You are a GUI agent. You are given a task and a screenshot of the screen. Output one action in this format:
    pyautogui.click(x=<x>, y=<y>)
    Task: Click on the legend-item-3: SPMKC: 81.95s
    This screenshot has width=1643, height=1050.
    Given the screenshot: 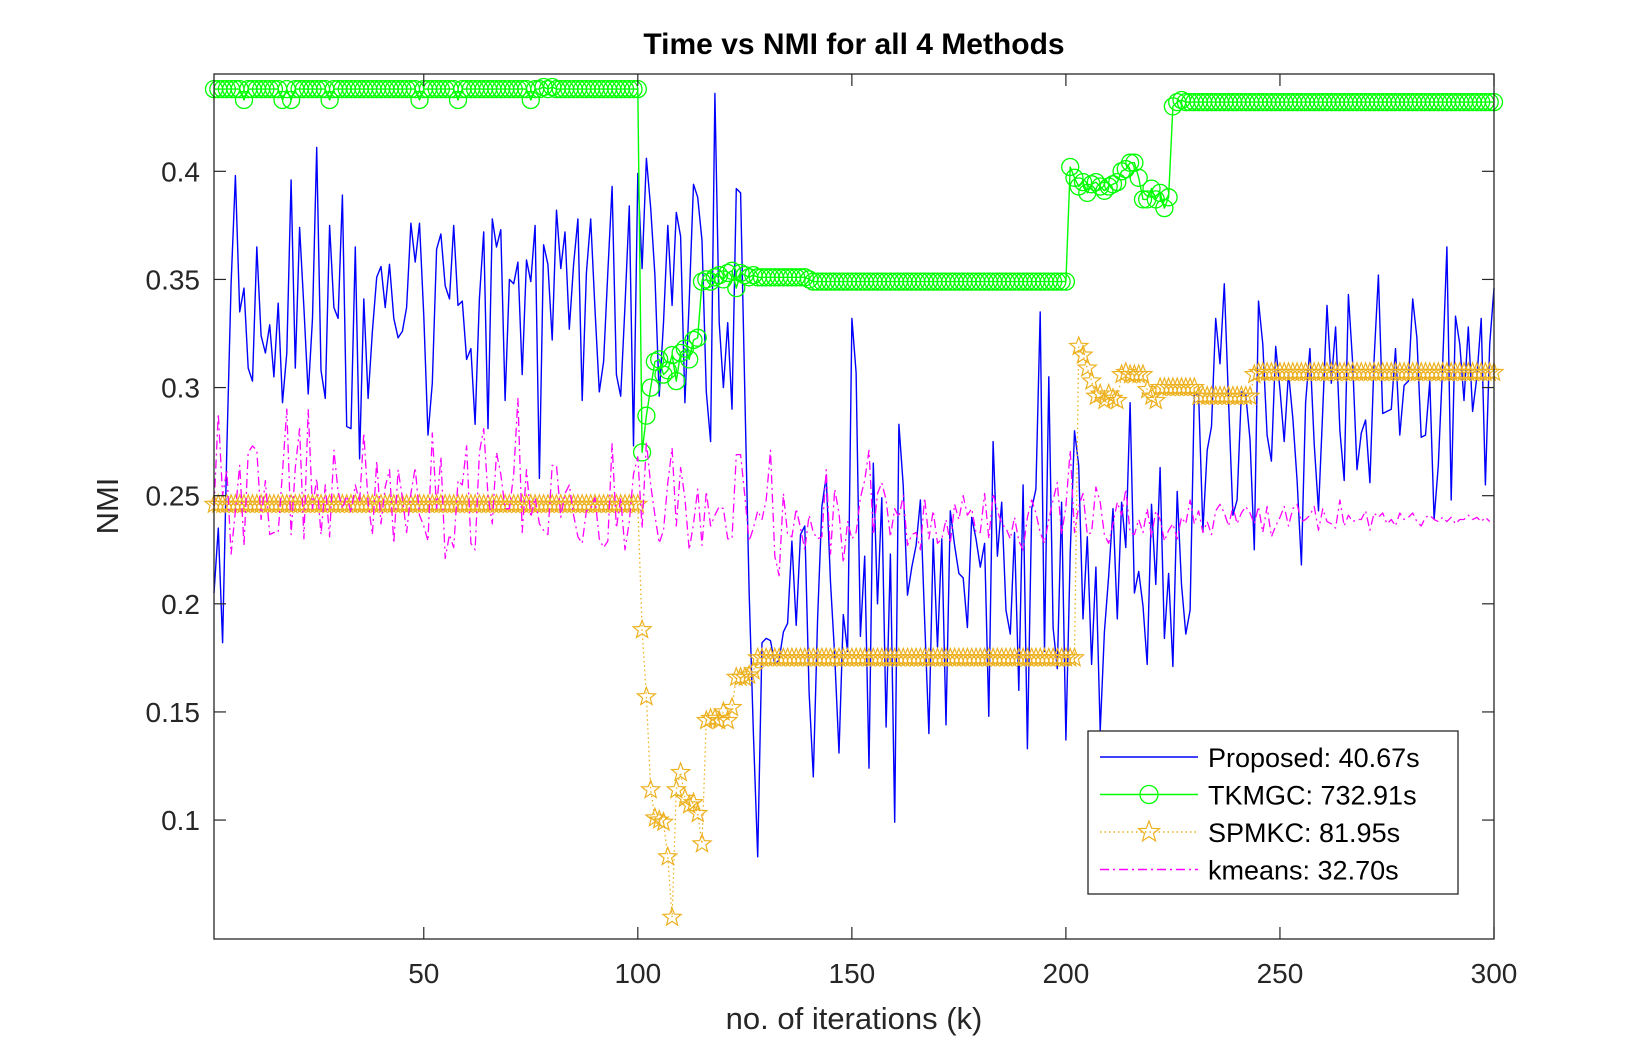 What is the action you would take?
    pyautogui.click(x=1250, y=833)
    